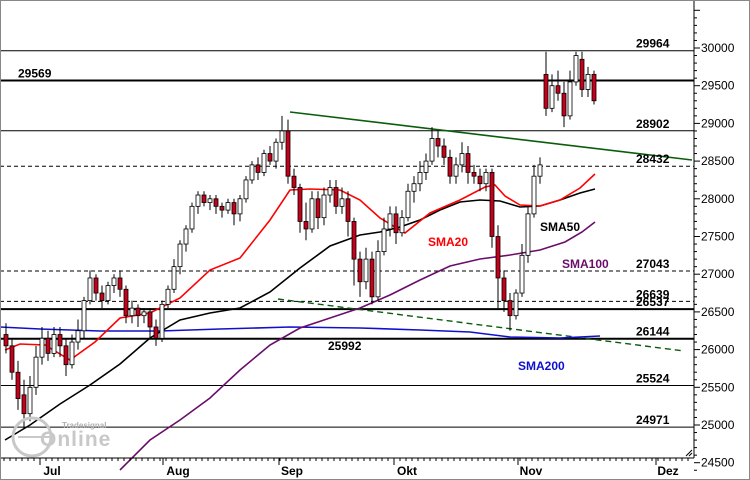 This screenshot has height=480, width=750. I want to click on tradesignal-logo: Online Tradesignal, so click(61, 437).